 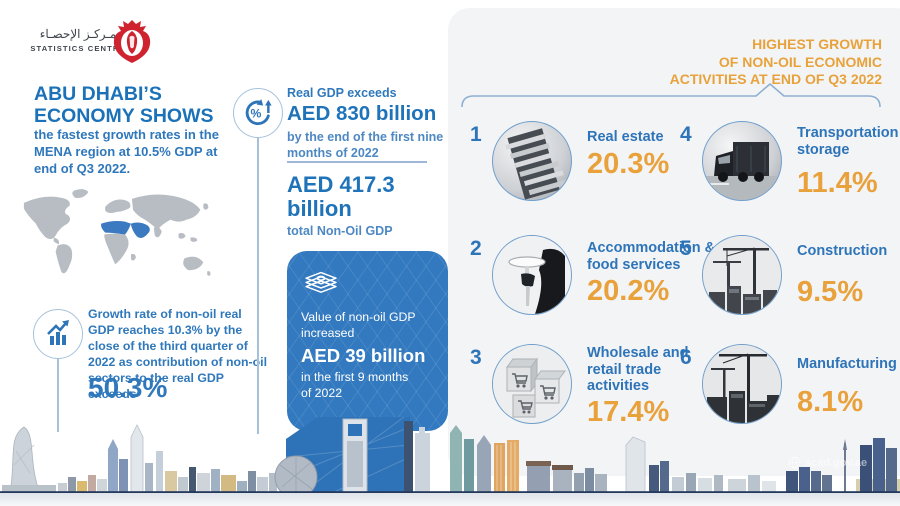 What do you see at coordinates (537, 164) in the screenshot?
I see `building-icon` at bounding box center [537, 164].